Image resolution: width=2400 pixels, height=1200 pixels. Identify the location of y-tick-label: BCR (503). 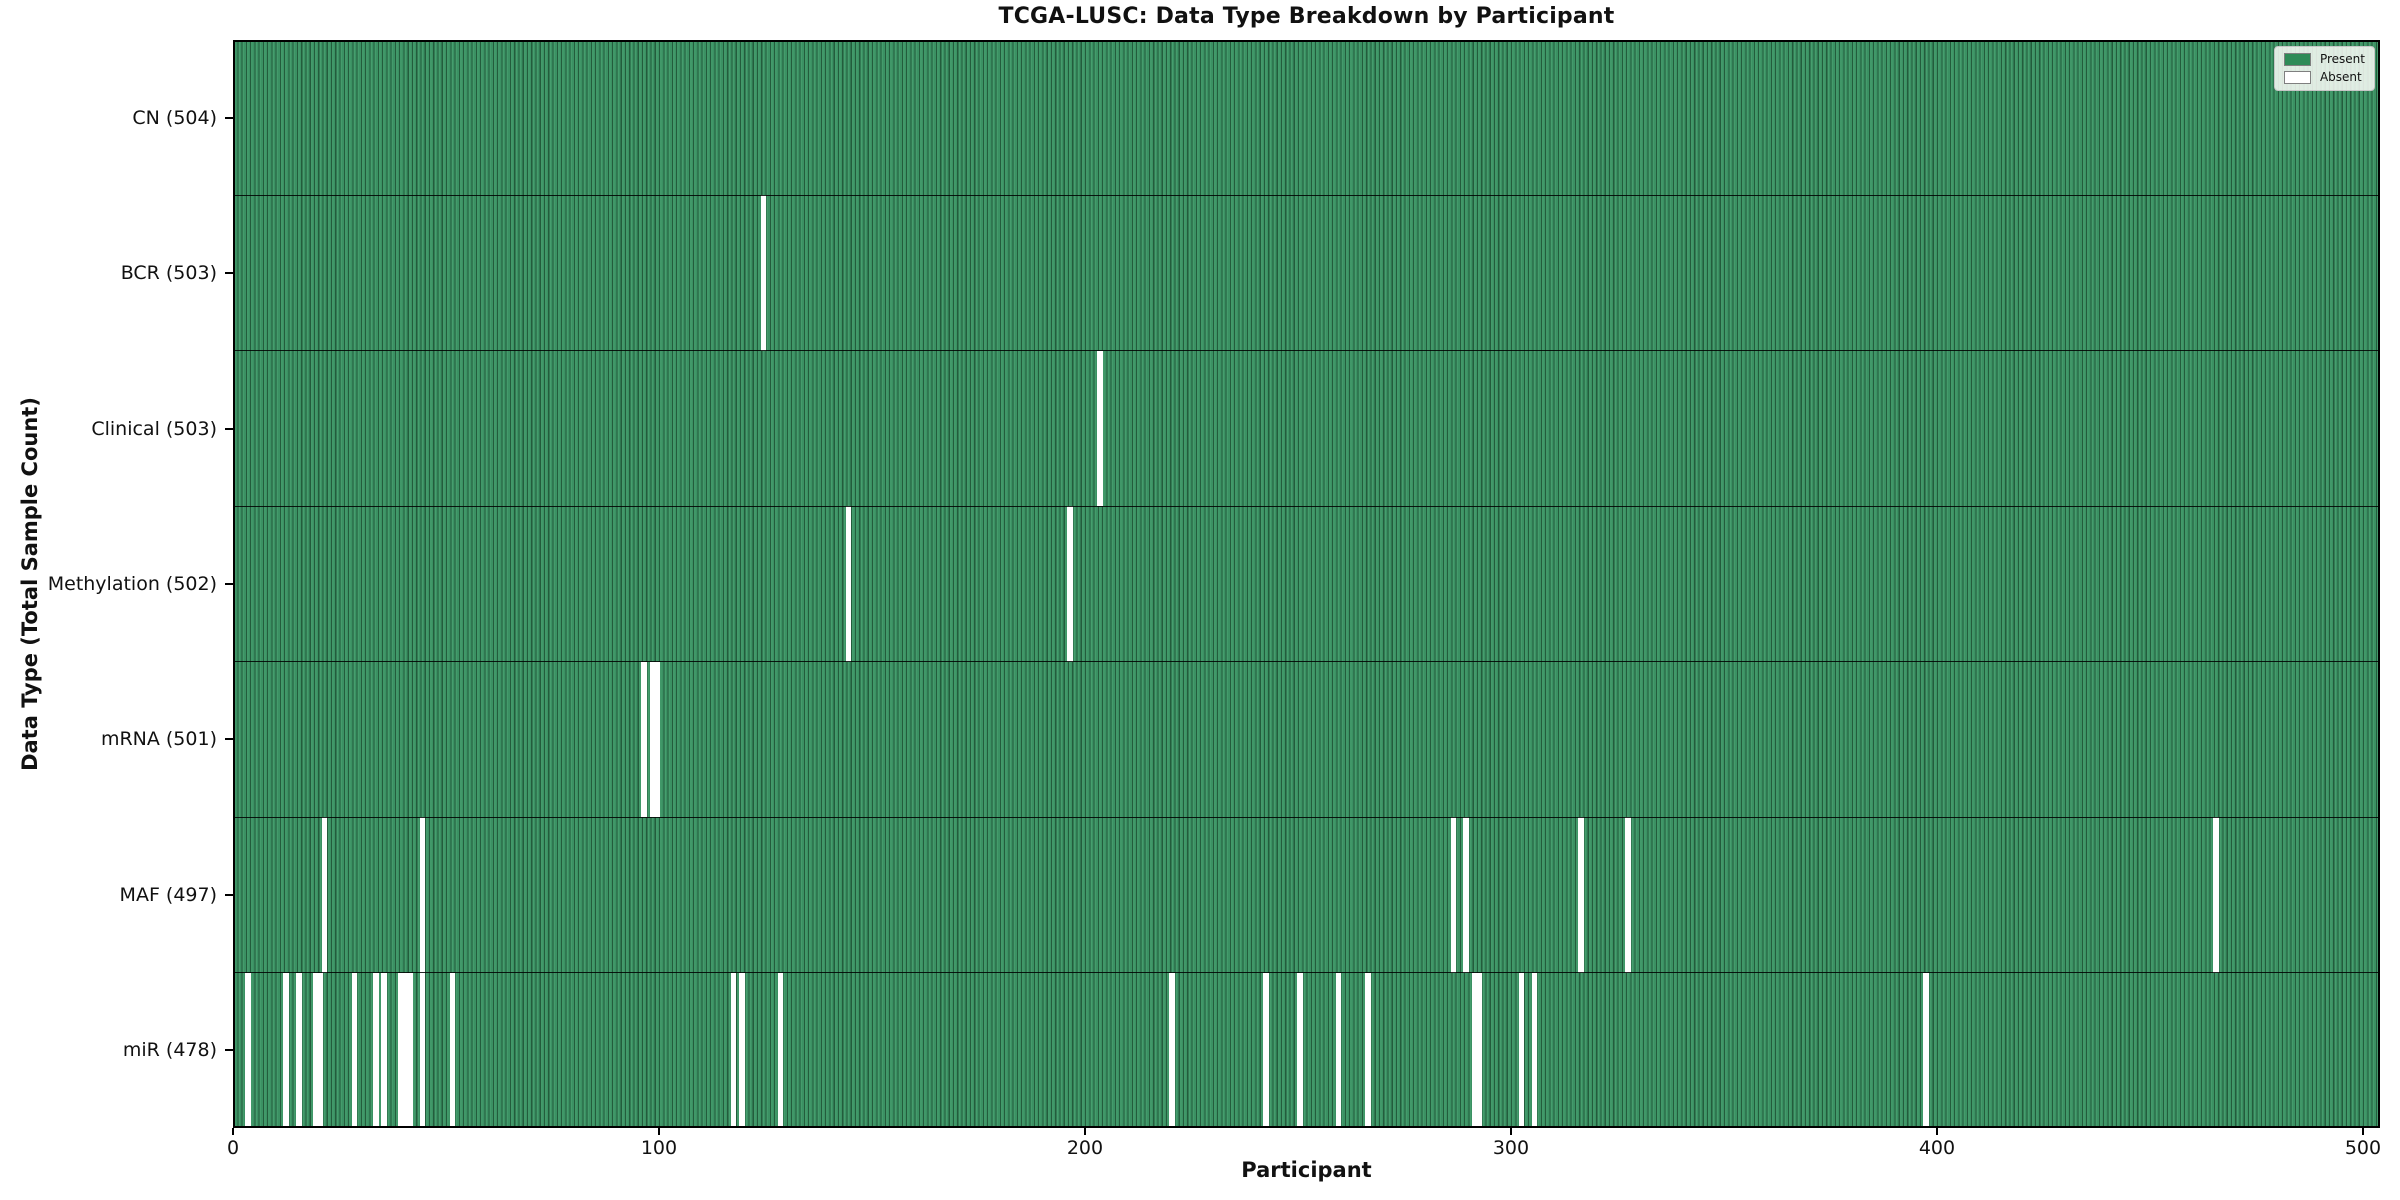
(168, 273).